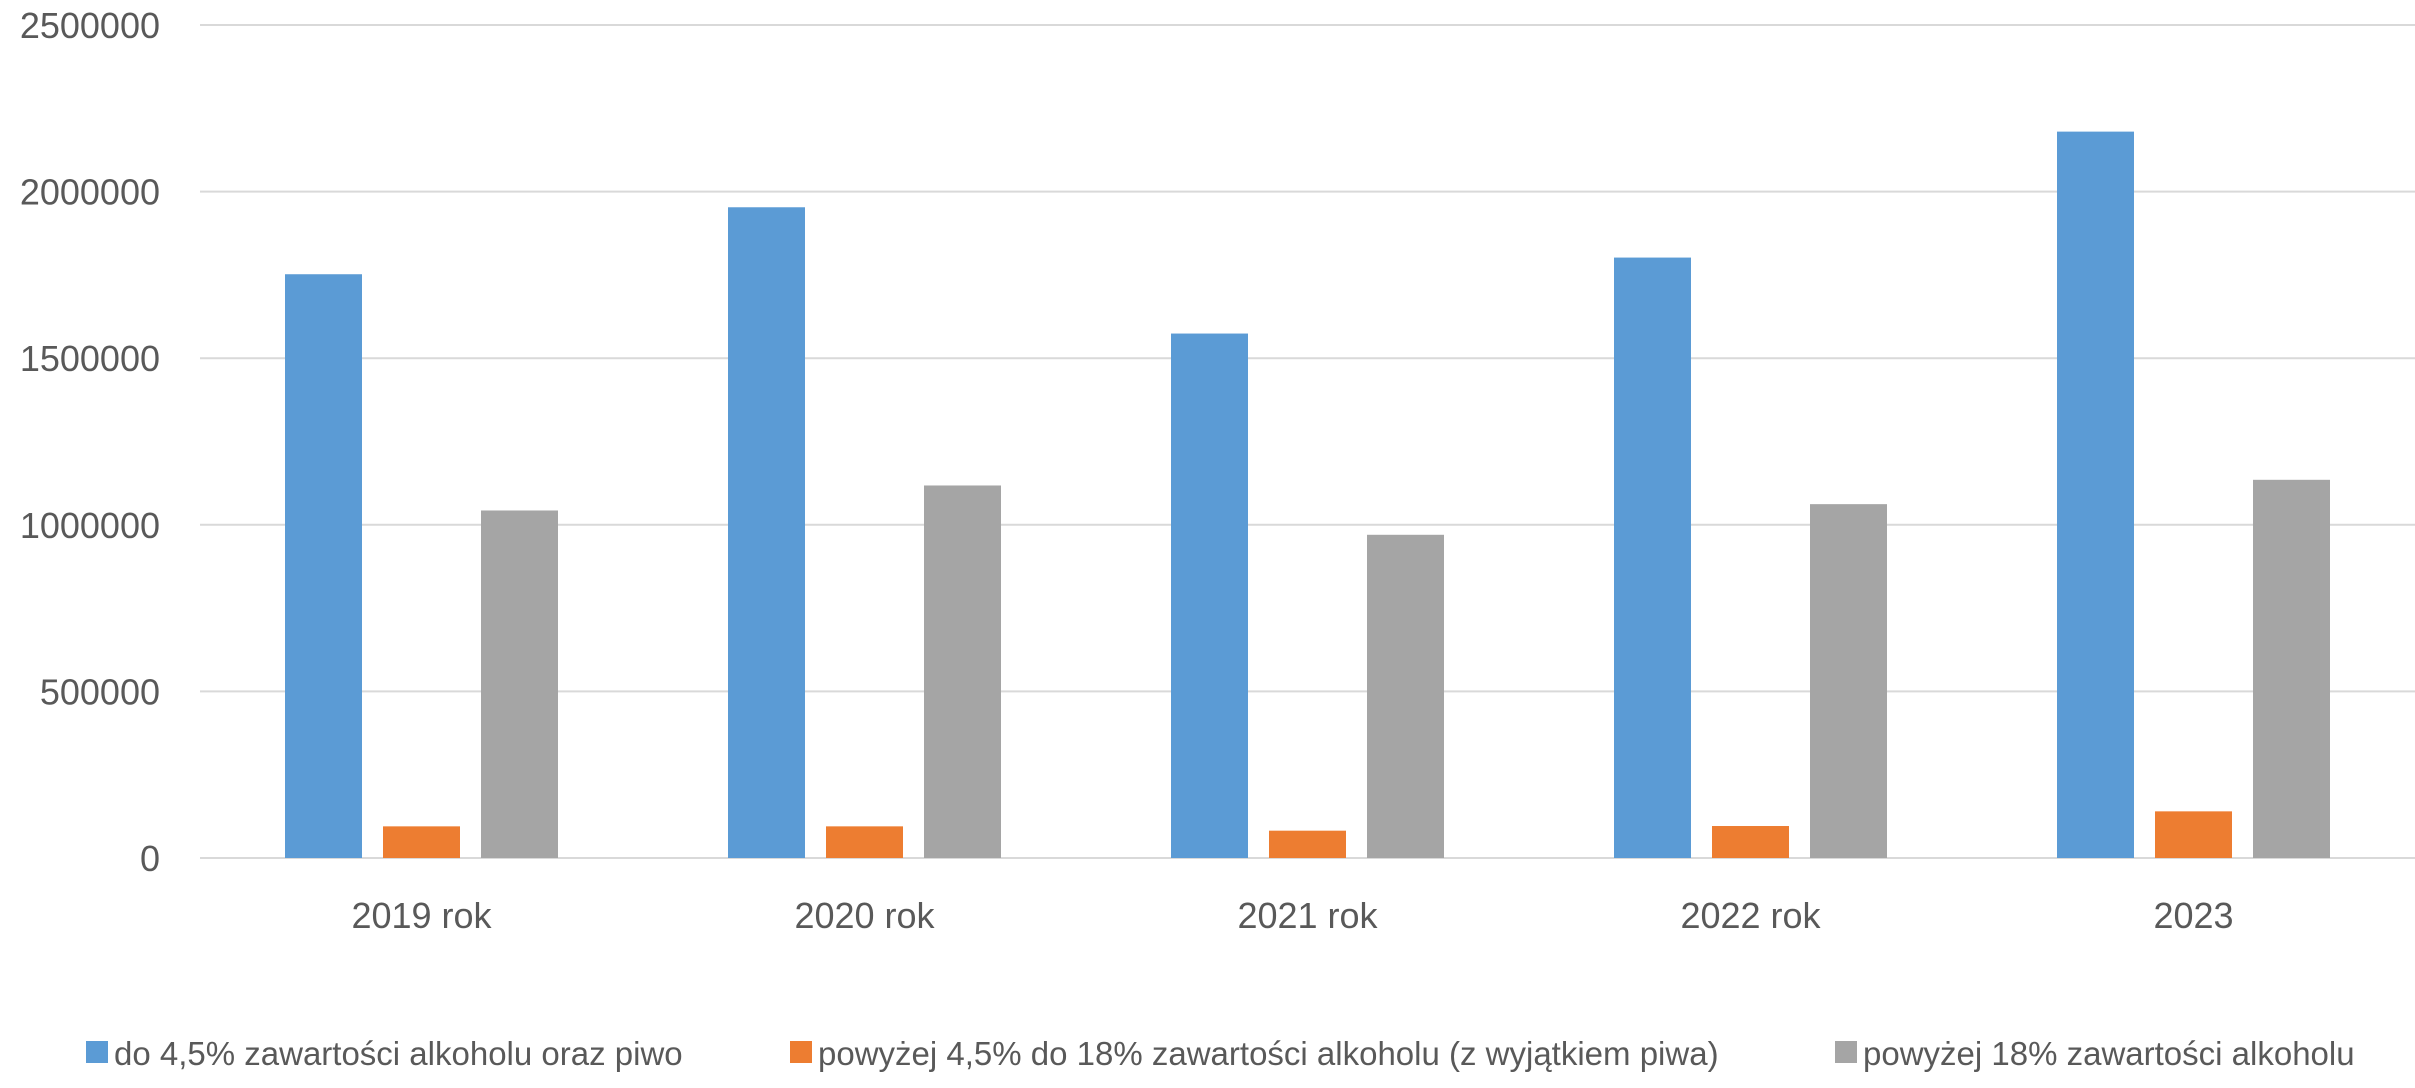 The width and height of the screenshot is (2415, 1088). What do you see at coordinates (90, 25) in the screenshot?
I see `y-tick-label: 2500000` at bounding box center [90, 25].